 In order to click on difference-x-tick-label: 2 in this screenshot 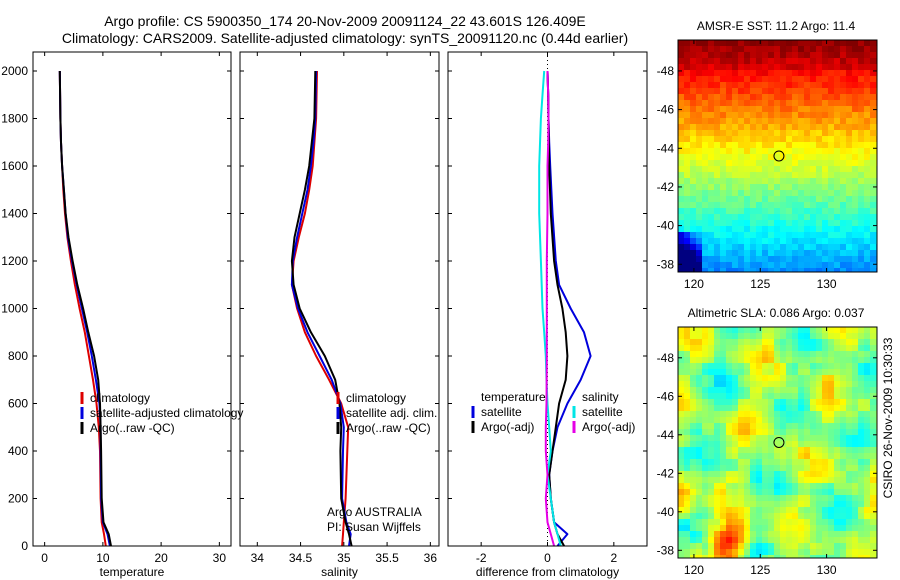, I will do `click(613, 558)`.